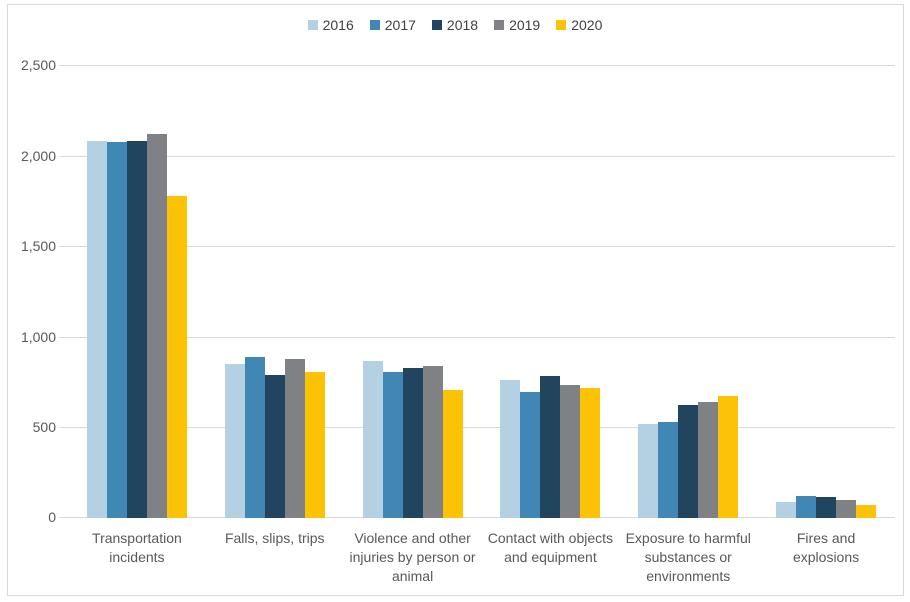  I want to click on legend-label: 2016, so click(338, 25).